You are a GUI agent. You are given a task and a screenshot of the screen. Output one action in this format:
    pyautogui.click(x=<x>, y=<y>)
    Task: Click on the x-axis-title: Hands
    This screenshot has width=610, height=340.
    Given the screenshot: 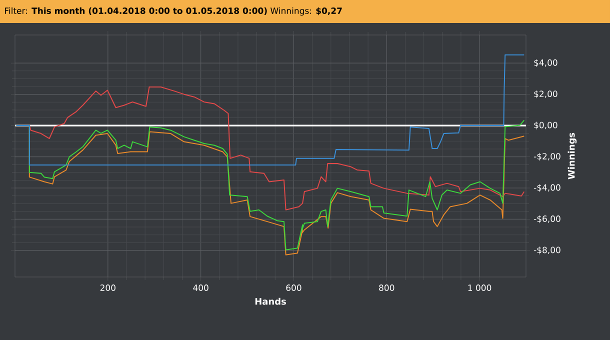 What is the action you would take?
    pyautogui.click(x=270, y=301)
    